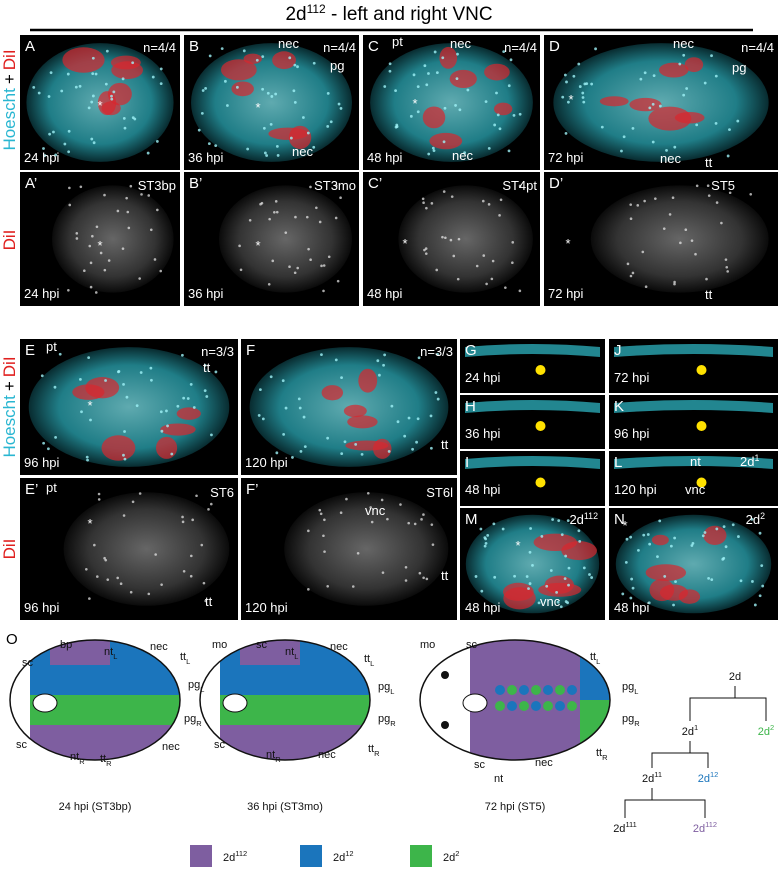  Describe the element at coordinates (648, 779) in the screenshot. I see `tree-node-text: 2d` at that location.